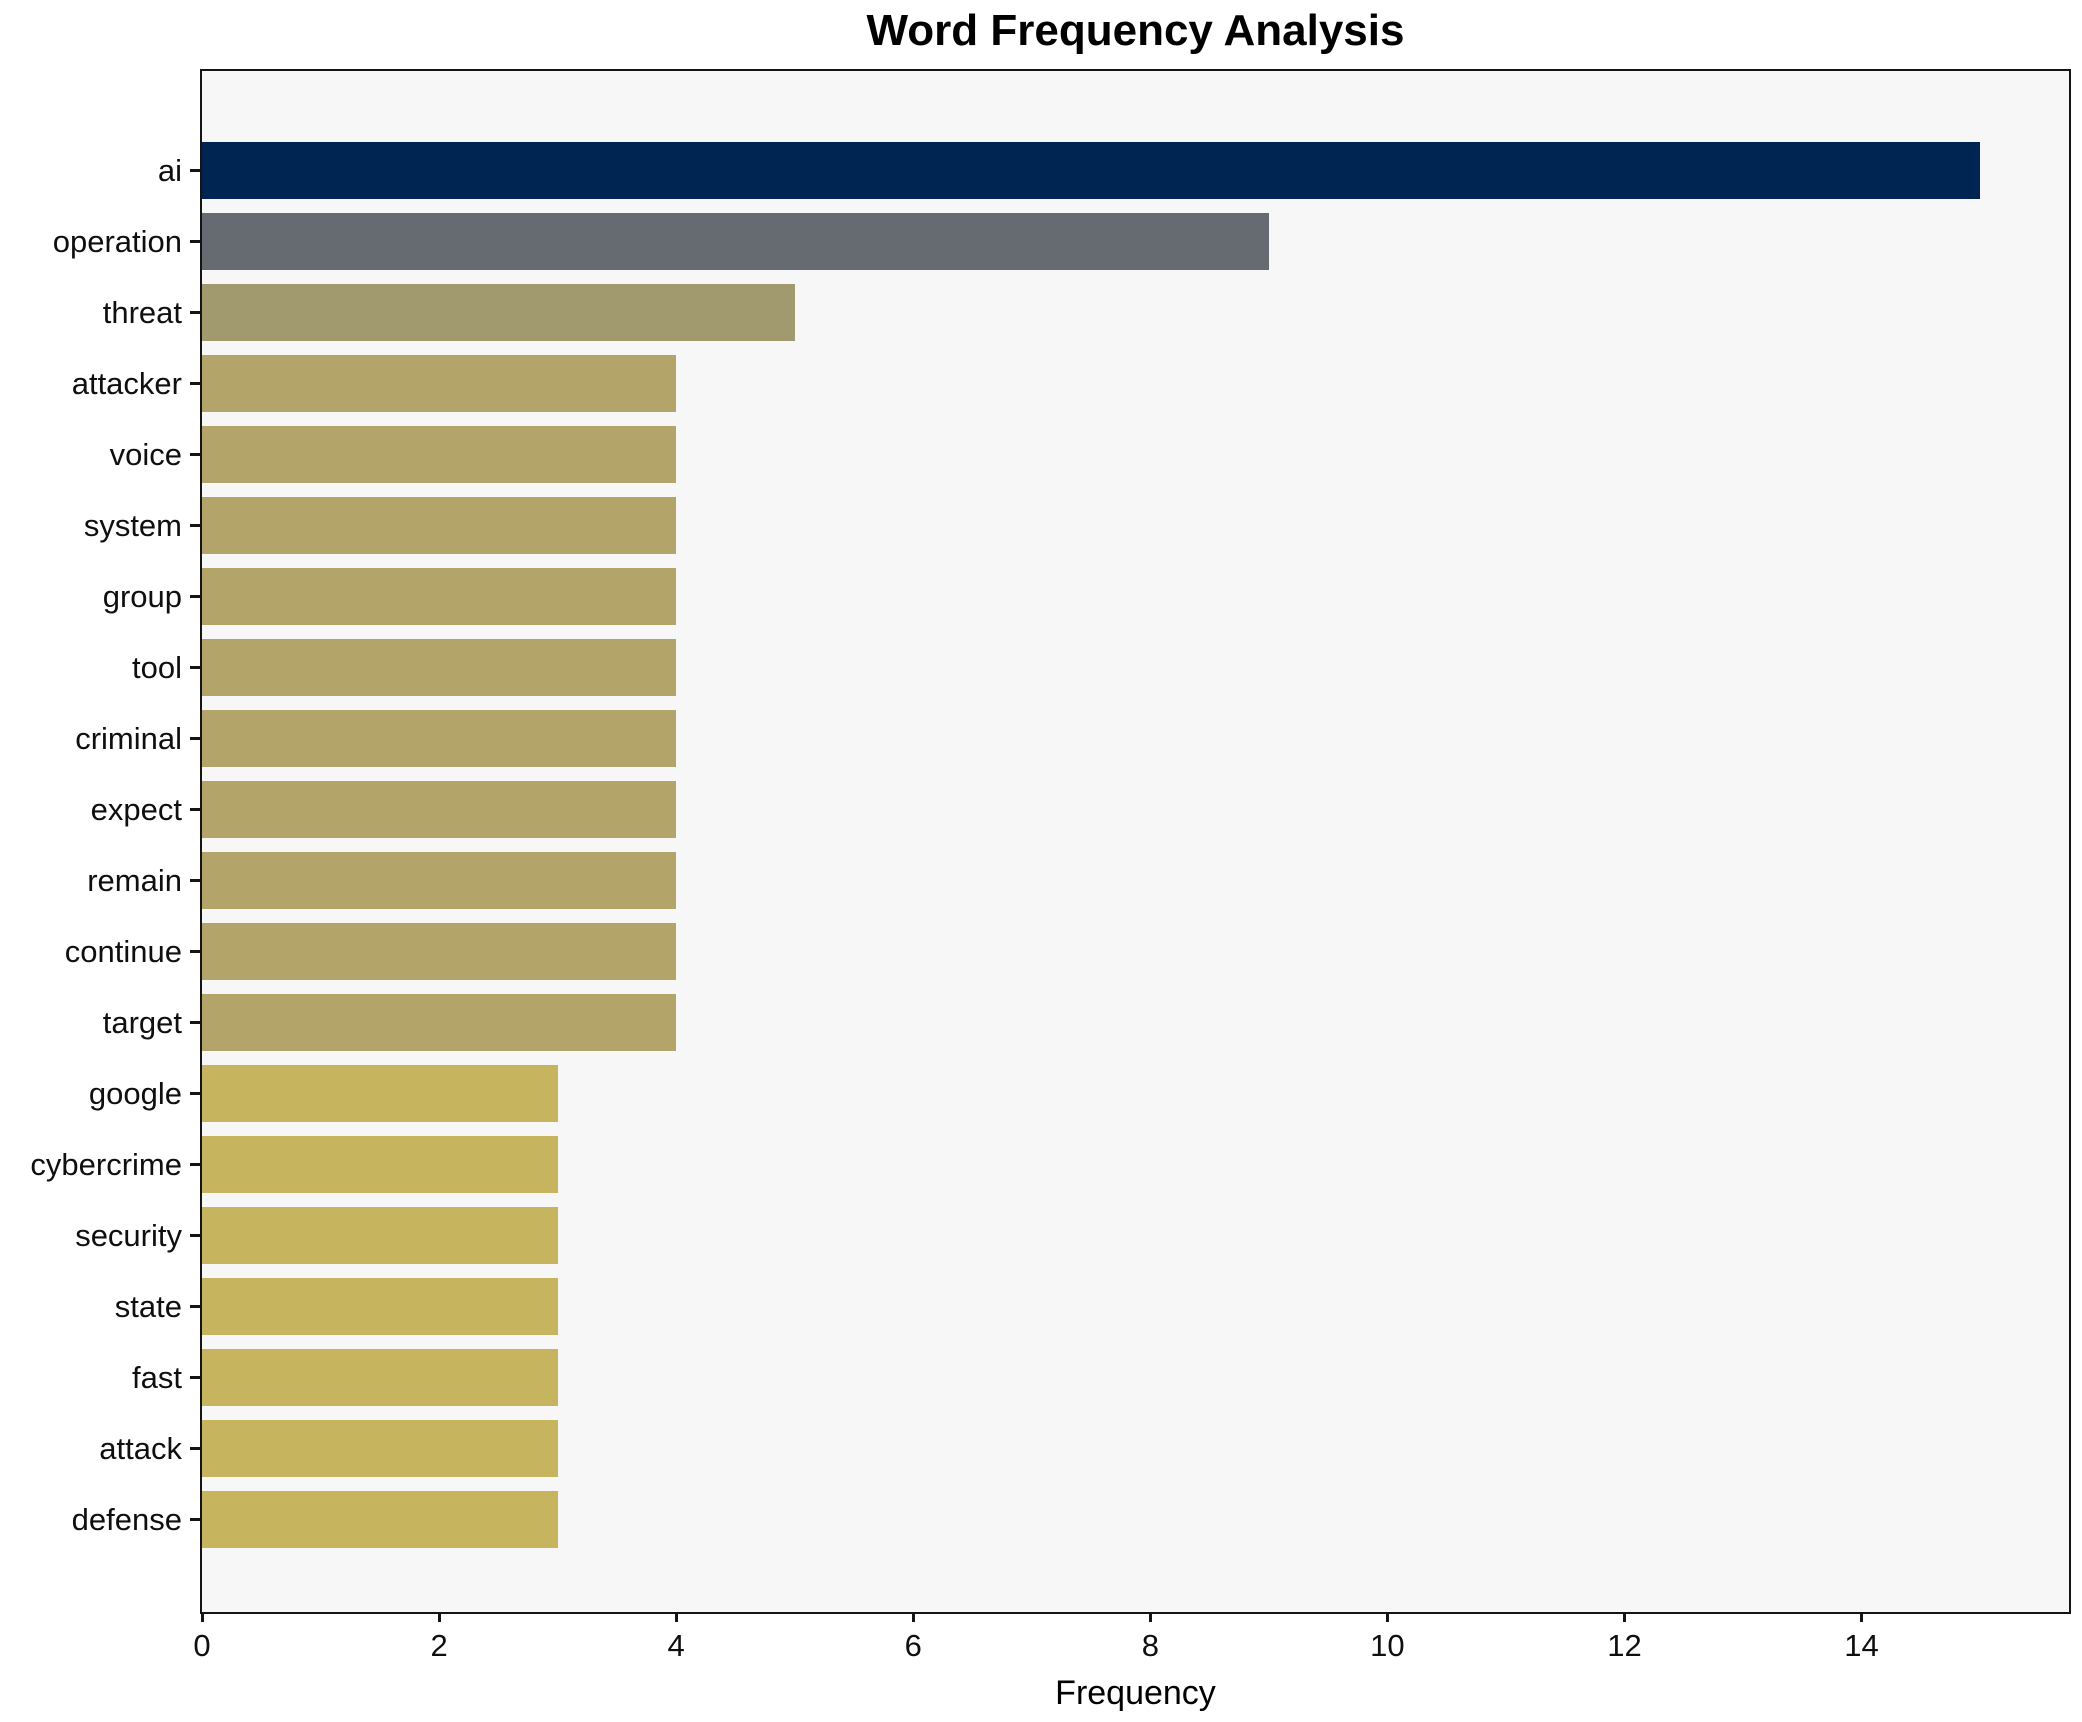 The height and width of the screenshot is (1722, 2082). What do you see at coordinates (202, 1645) in the screenshot?
I see `x-tick-label-0: 0` at bounding box center [202, 1645].